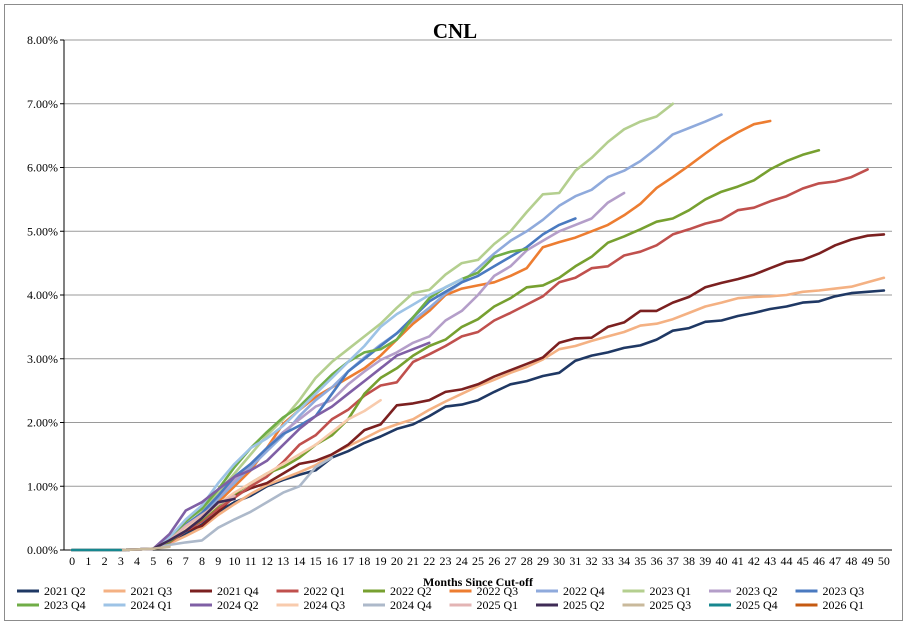 Image resolution: width=909 pixels, height=627 pixels. Describe the element at coordinates (65, 605) in the screenshot. I see `legend-entry: 2023 Q4` at that location.